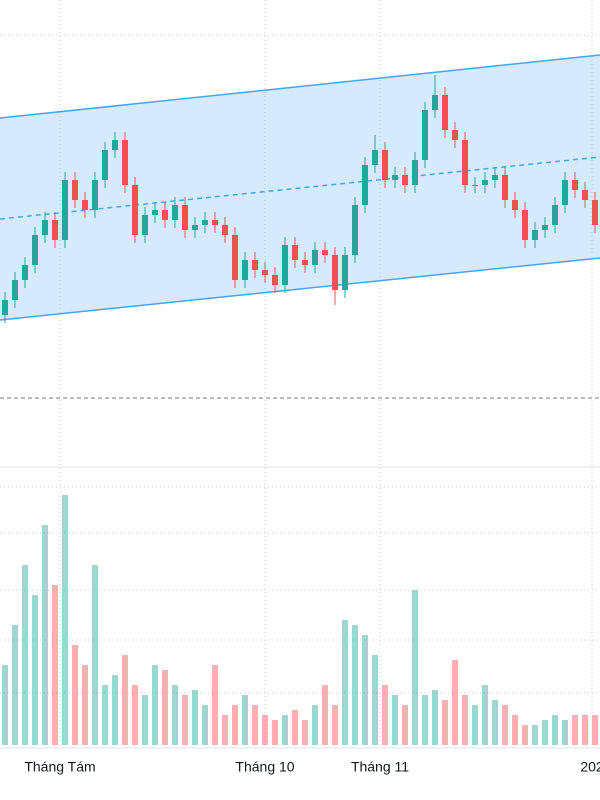  Describe the element at coordinates (300, 188) in the screenshot. I see `channel-middle` at that location.